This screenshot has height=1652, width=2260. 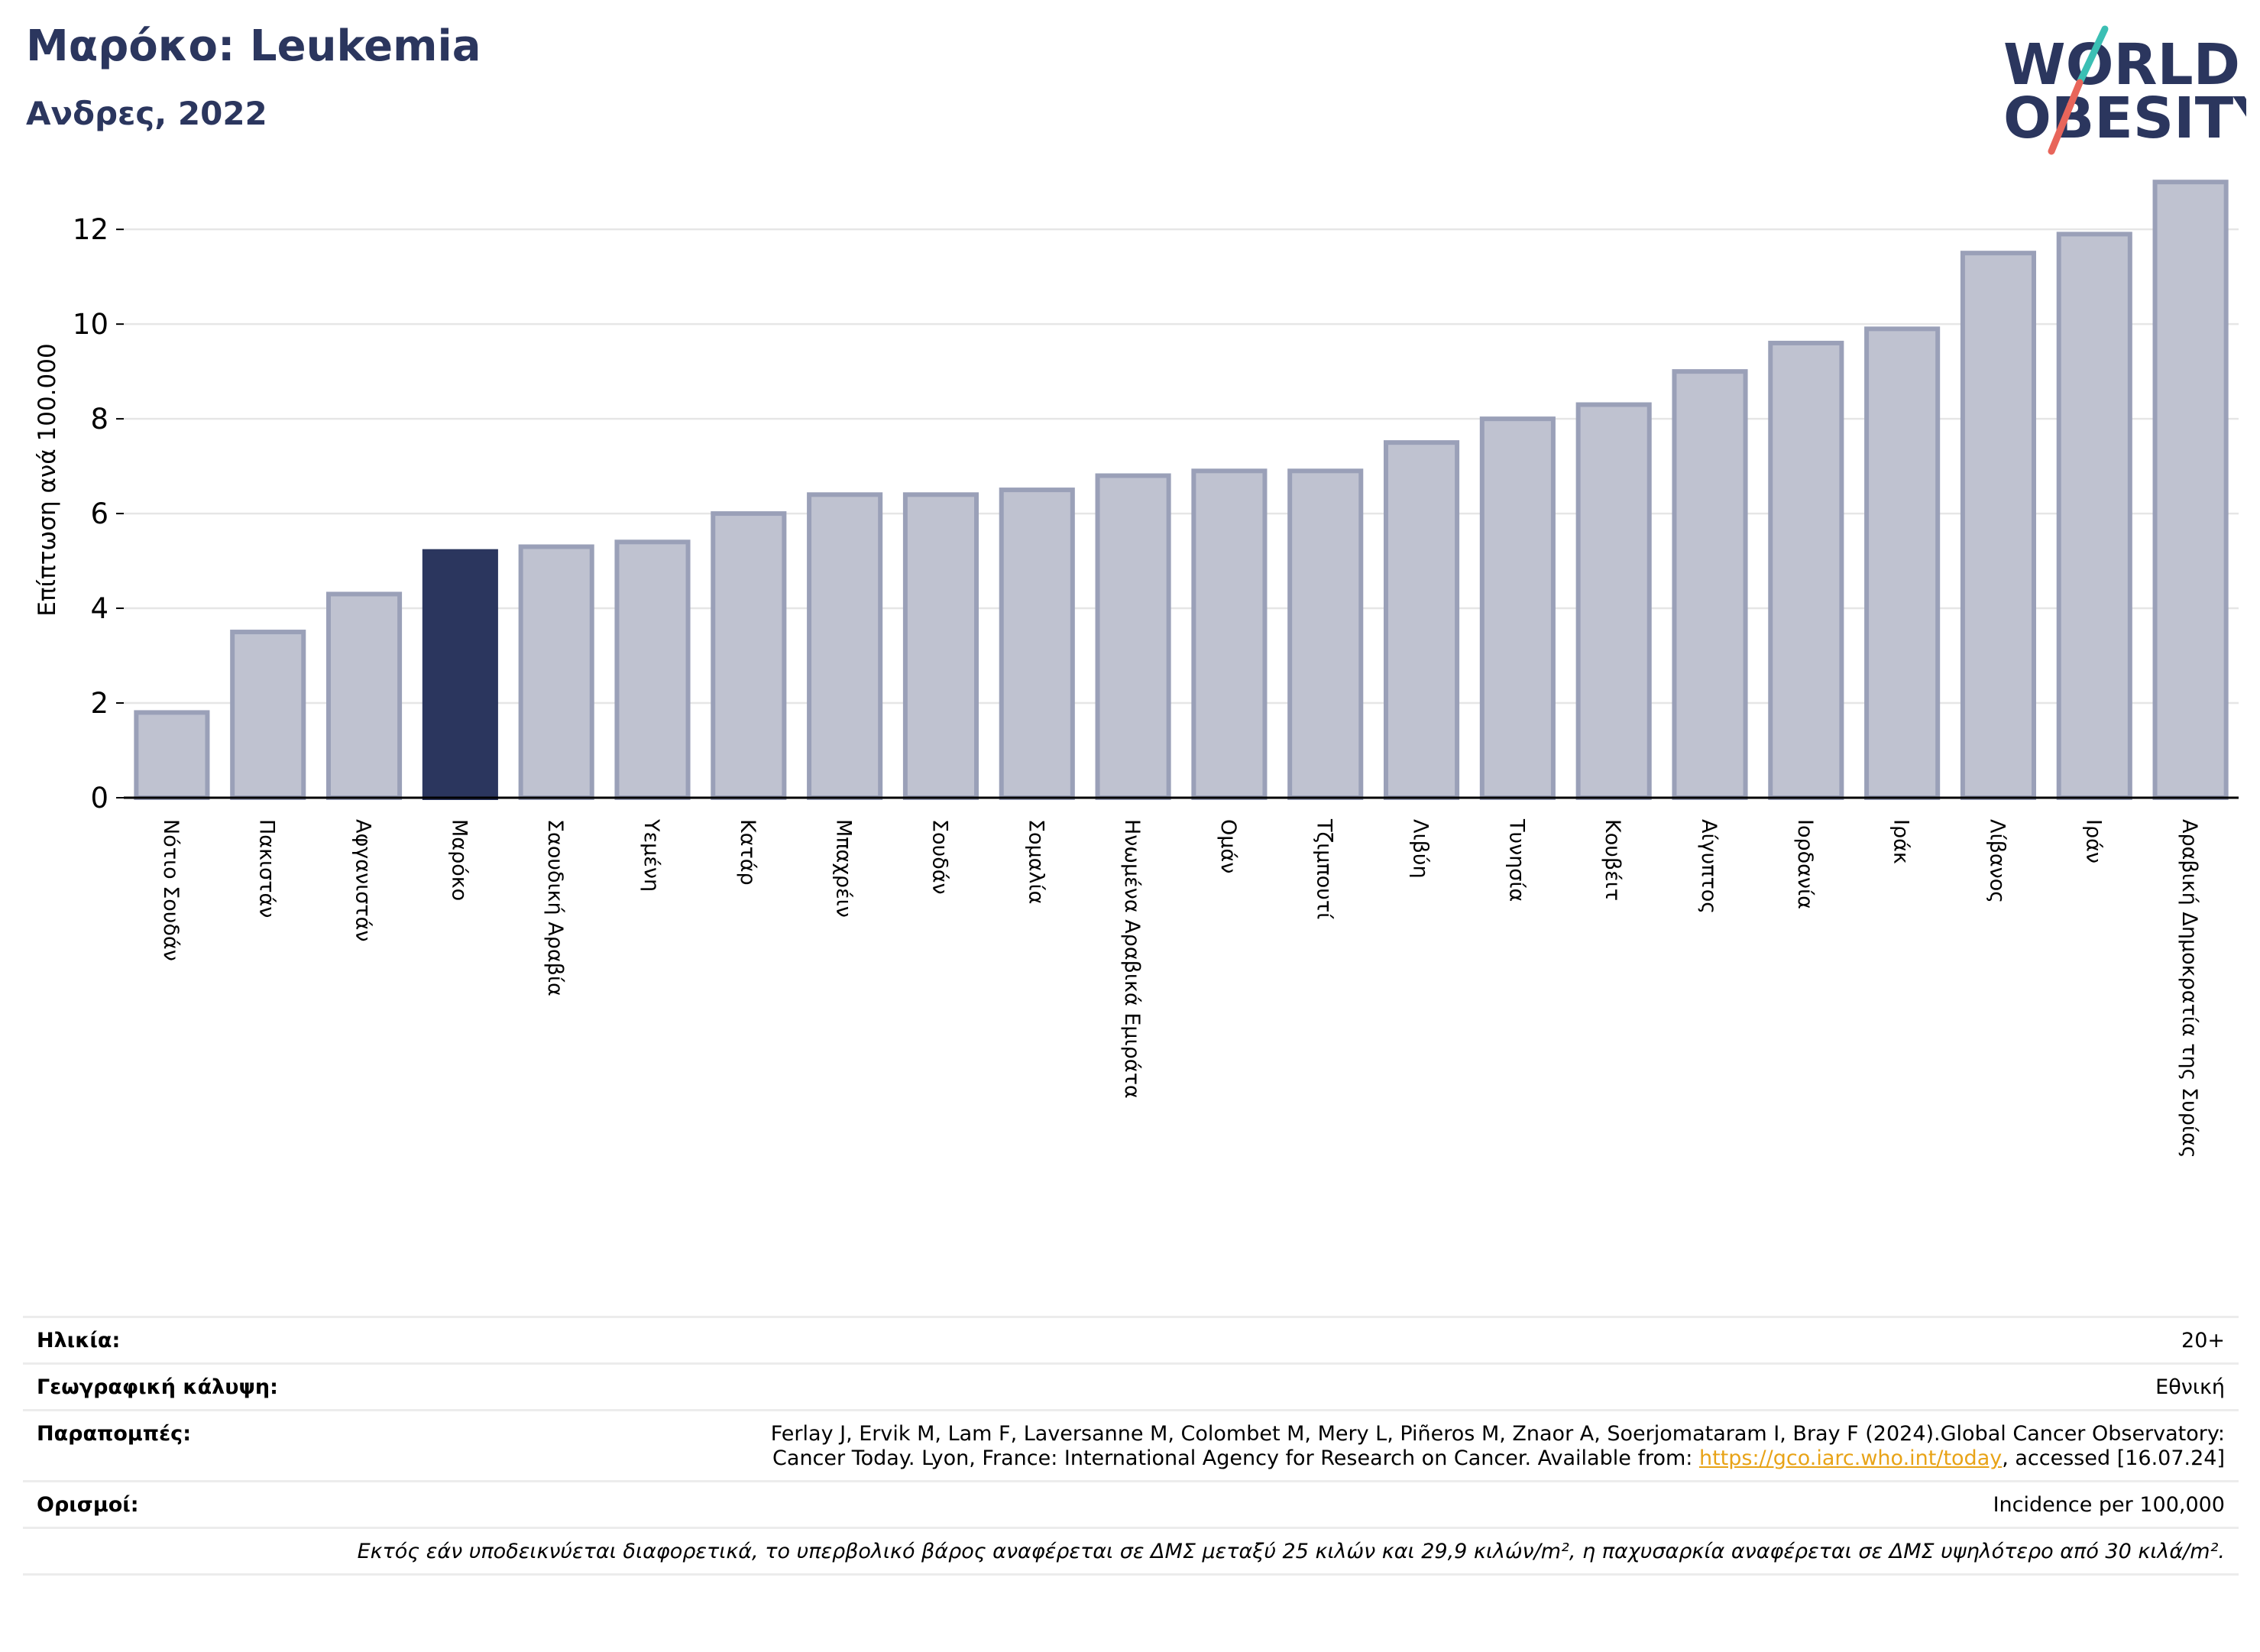 I want to click on definitions-label: Ορισμοί:, so click(x=88, y=1505).